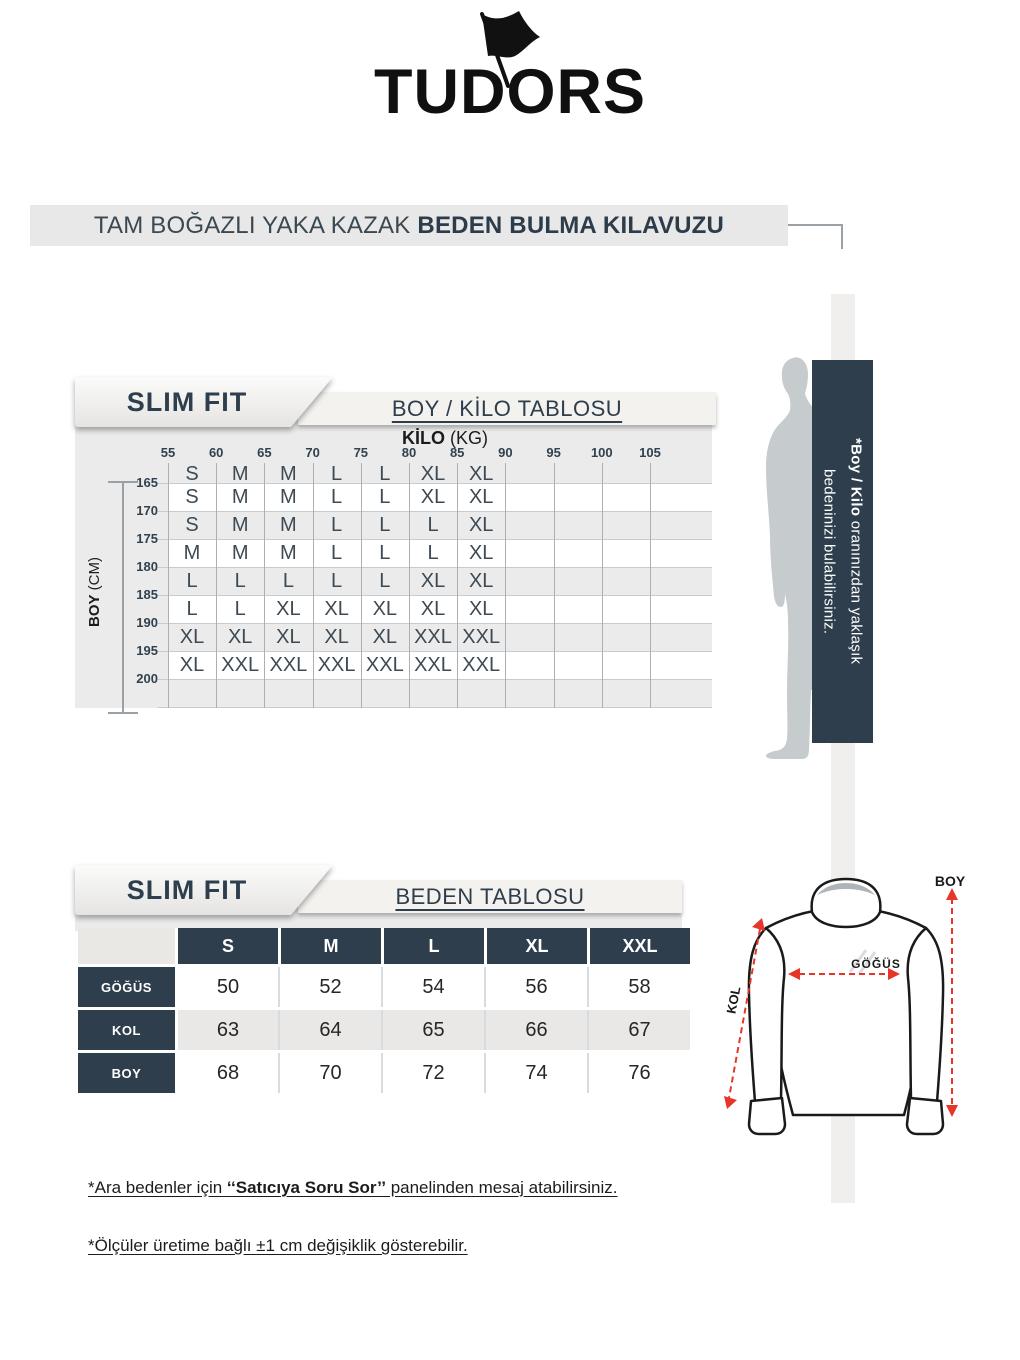  Describe the element at coordinates (846, 1011) in the screenshot. I see `sweater-body` at that location.